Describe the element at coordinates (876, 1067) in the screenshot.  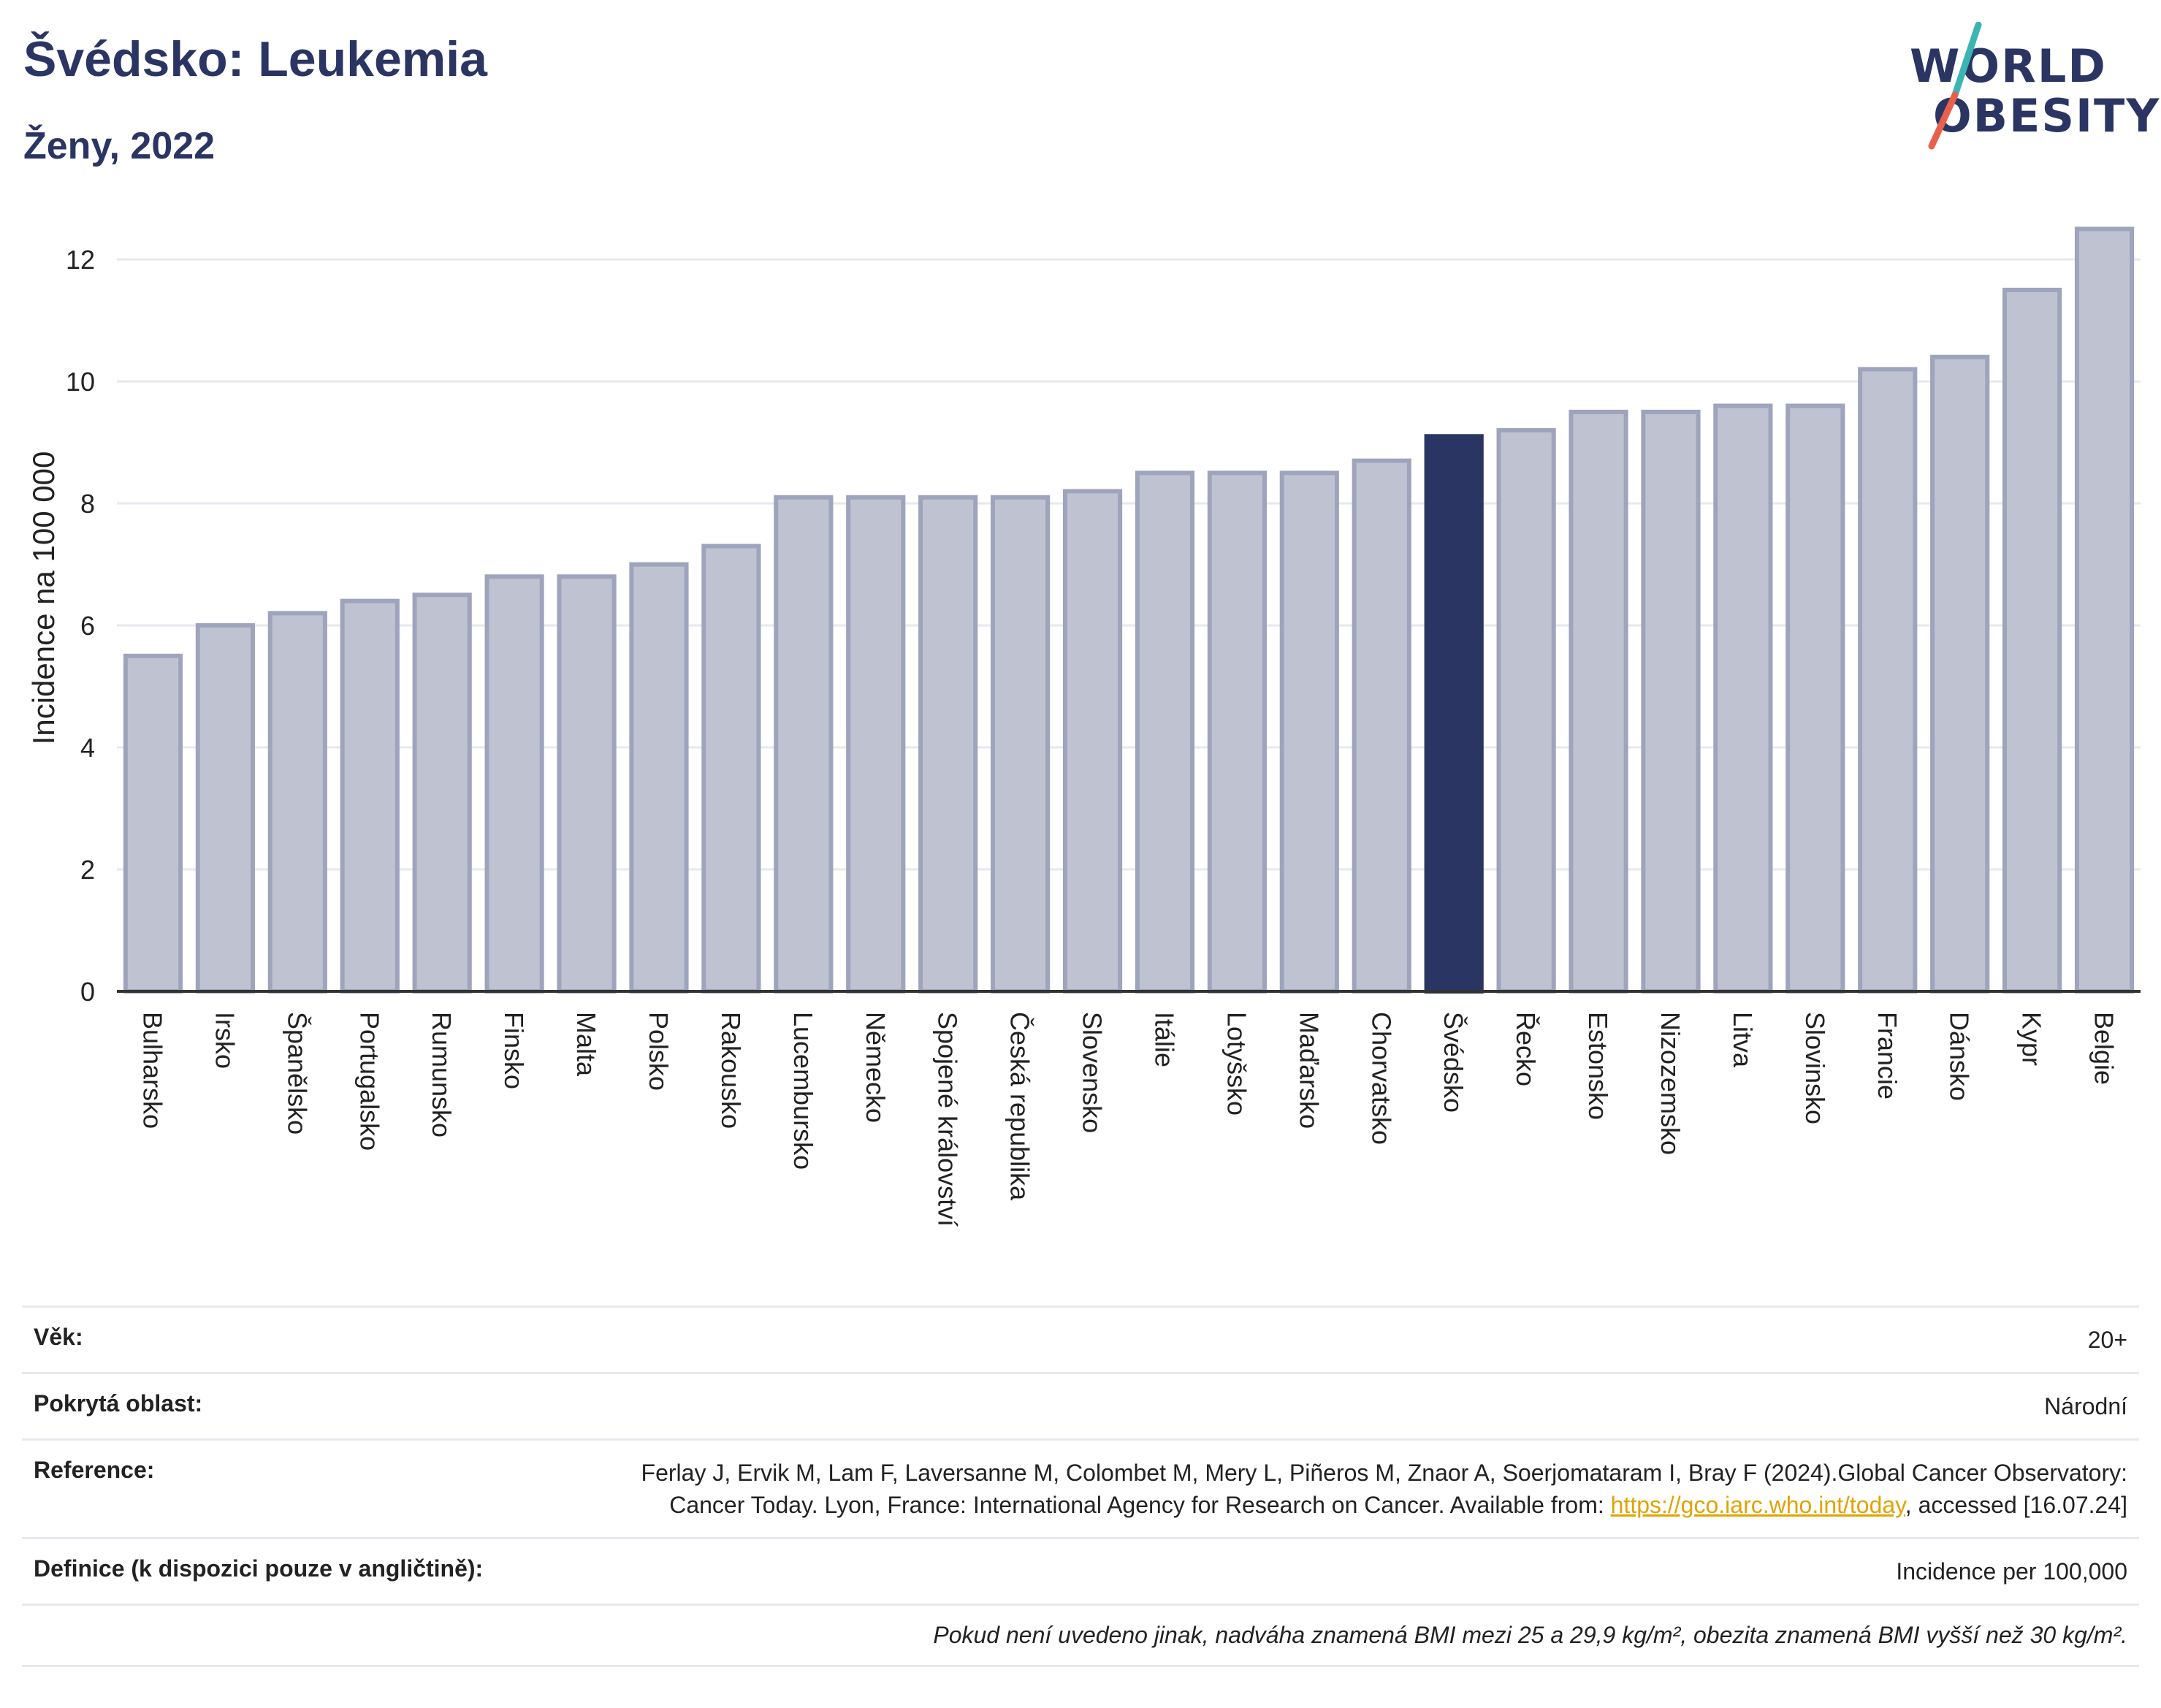
I see `x-tick-label: Německo` at that location.